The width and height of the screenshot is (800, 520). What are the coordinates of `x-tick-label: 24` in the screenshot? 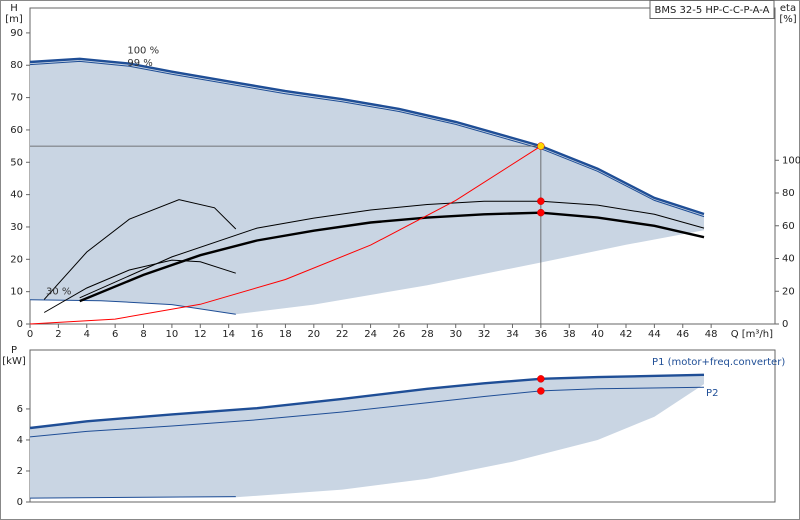 It's located at (370, 334).